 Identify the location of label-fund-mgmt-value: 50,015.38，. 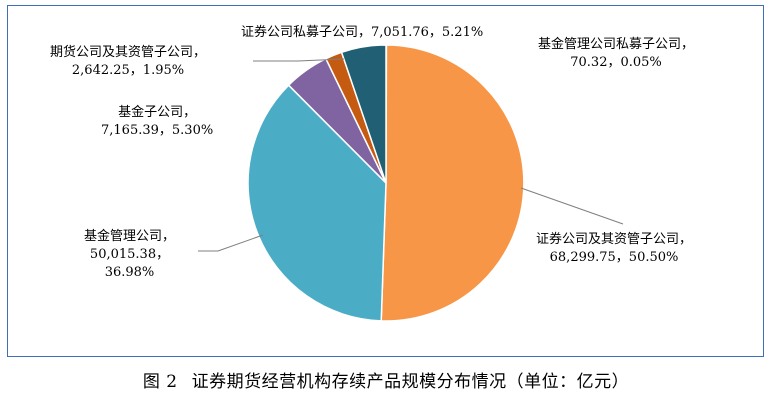
(129, 254).